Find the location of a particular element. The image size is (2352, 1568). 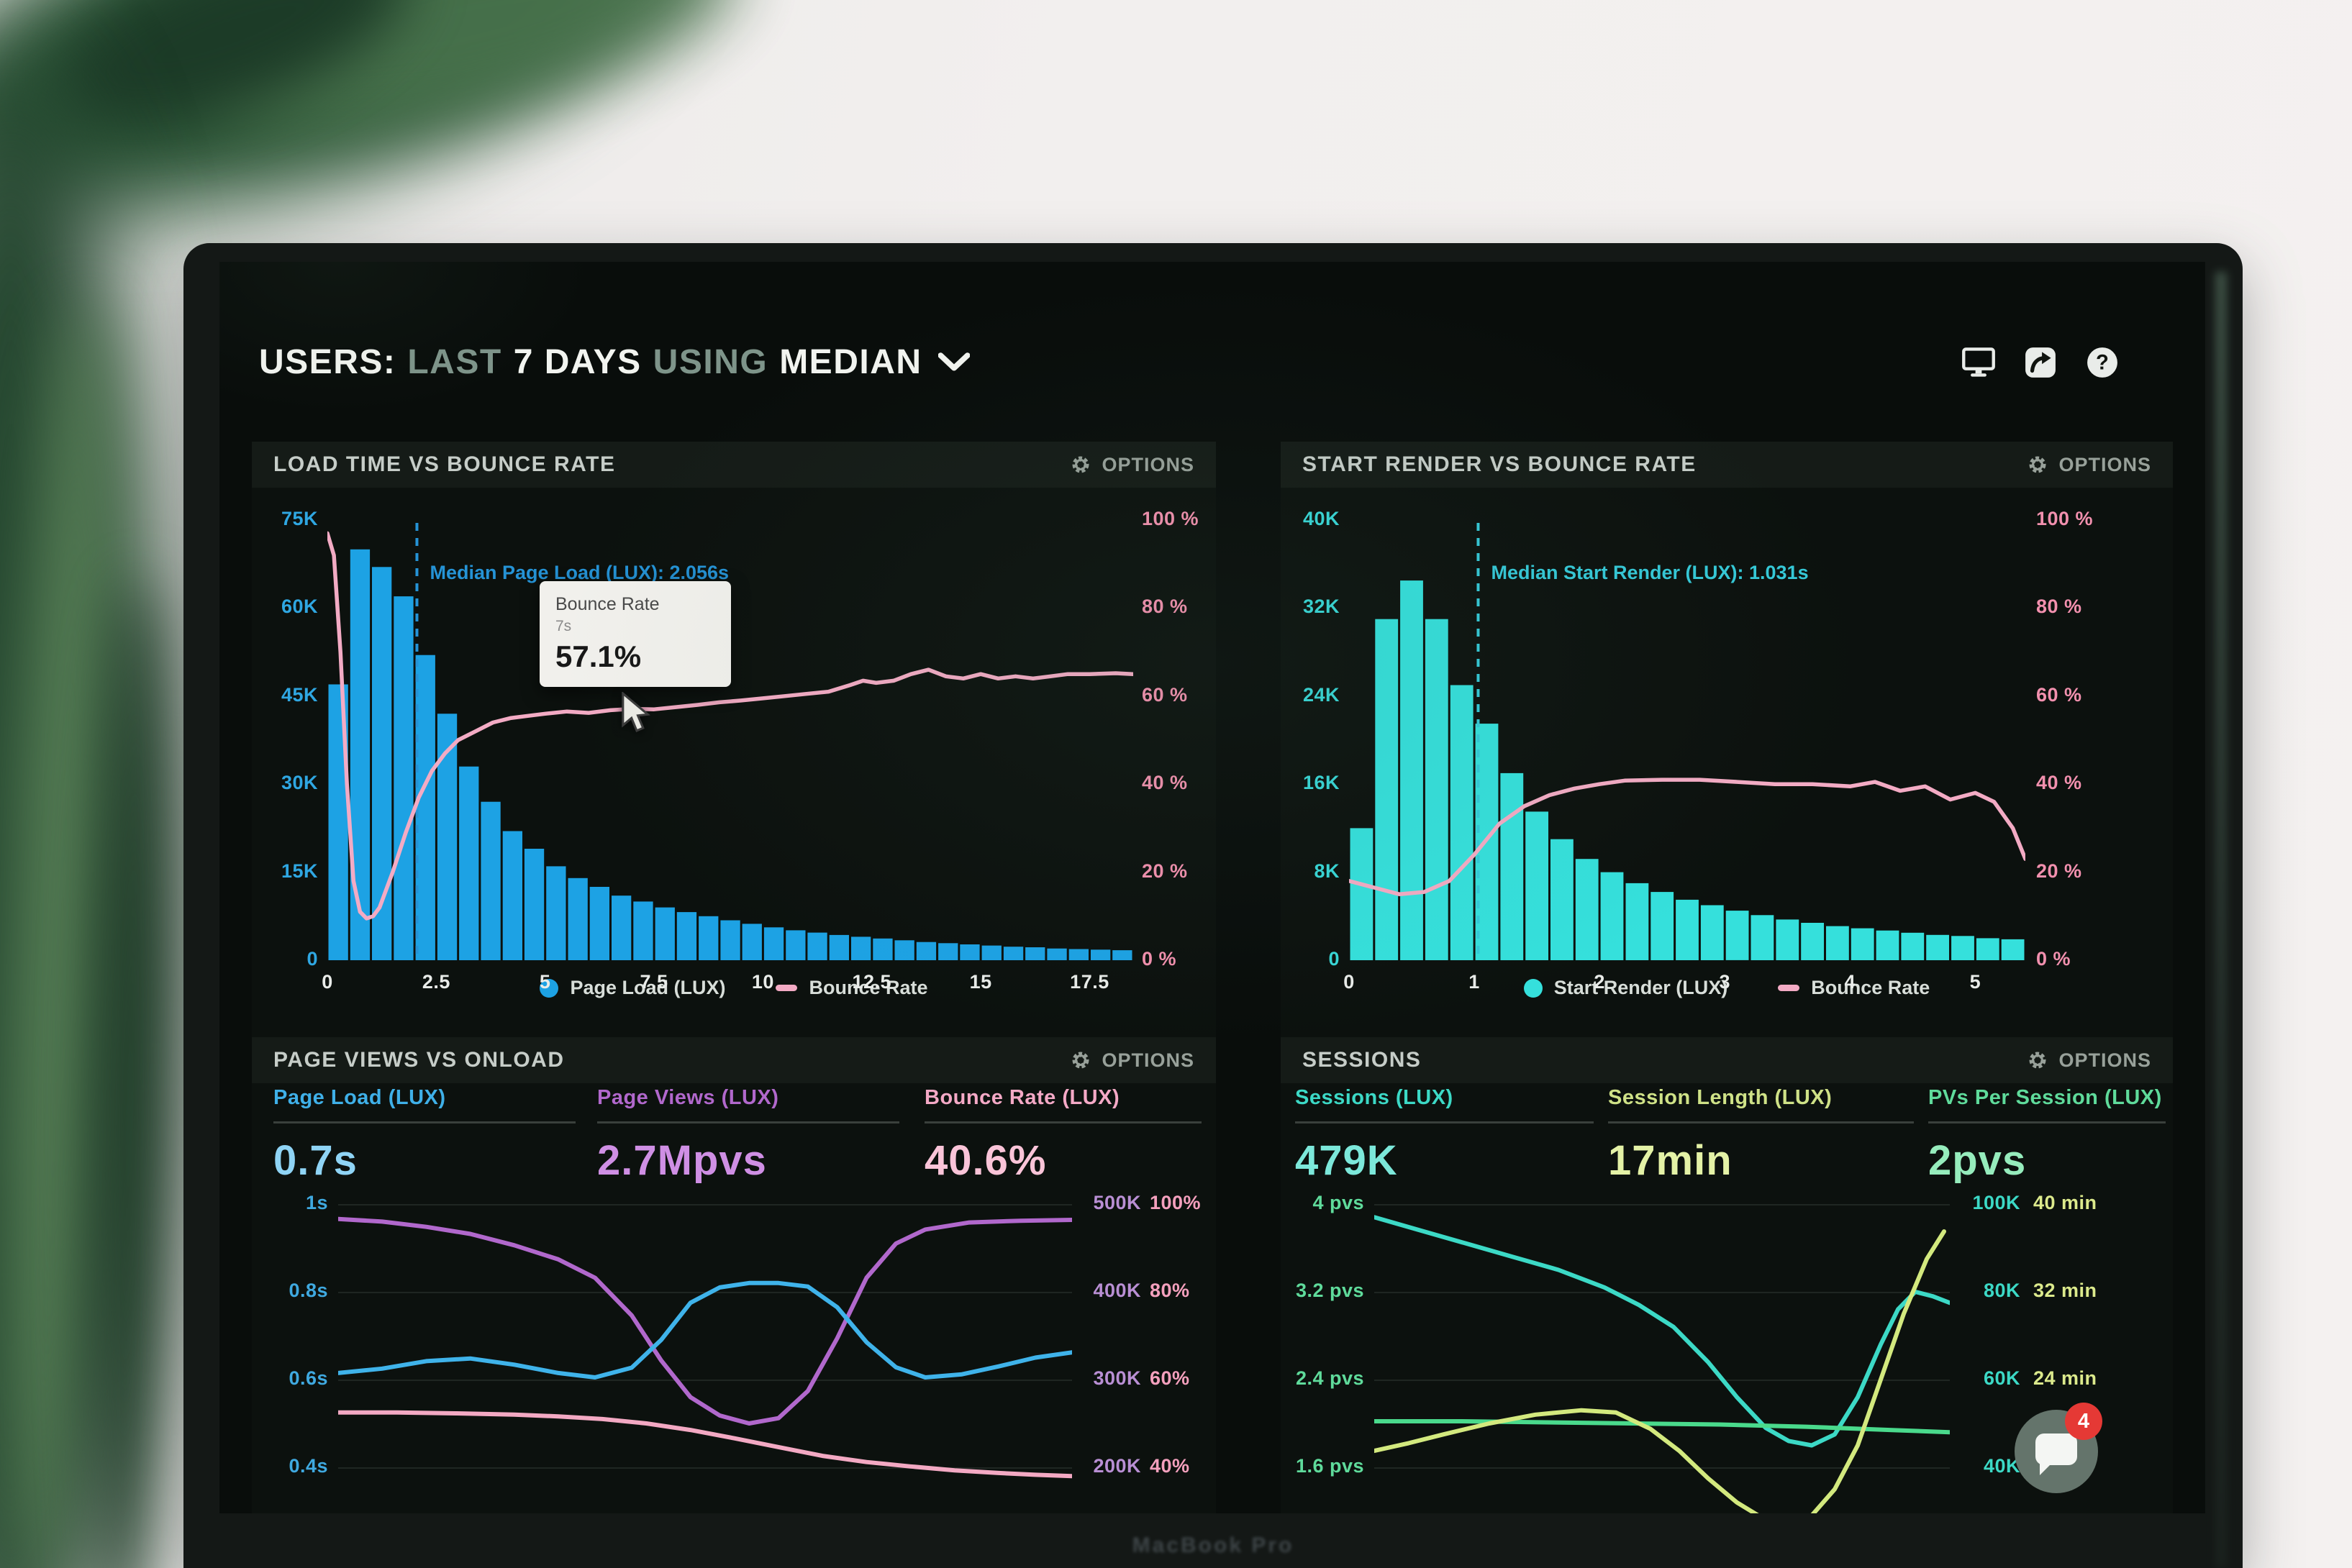

panel-title: SESSIONS is located at coordinates (1362, 1060).